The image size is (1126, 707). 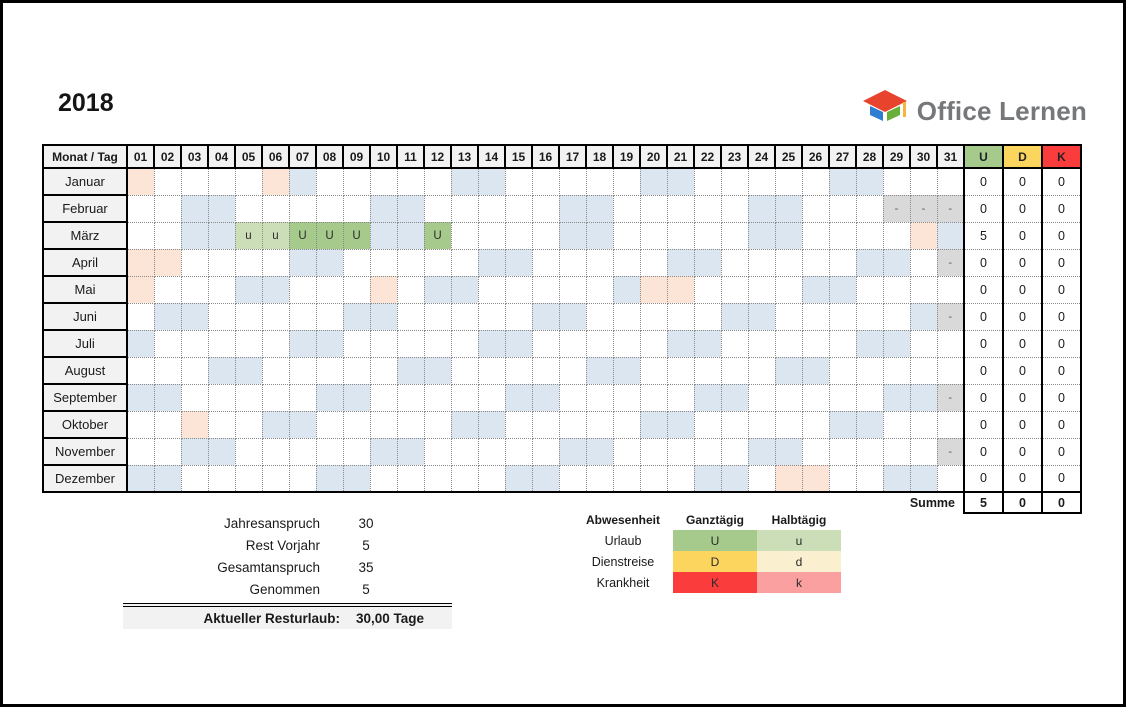 I want to click on summary-value: 5, so click(x=366, y=545).